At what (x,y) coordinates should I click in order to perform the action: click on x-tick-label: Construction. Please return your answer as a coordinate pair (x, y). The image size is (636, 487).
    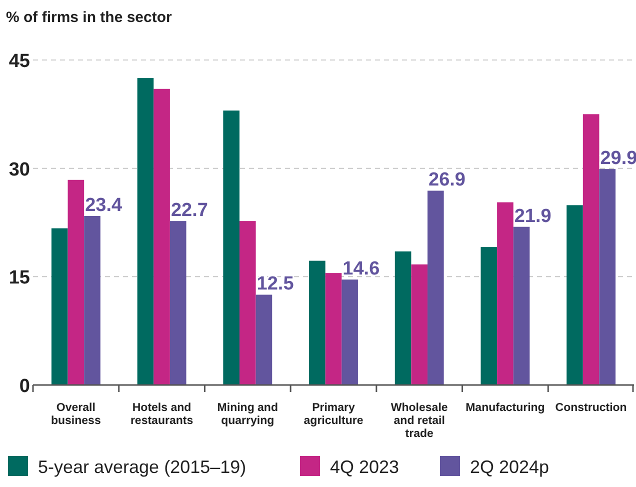
    Looking at the image, I should click on (591, 408).